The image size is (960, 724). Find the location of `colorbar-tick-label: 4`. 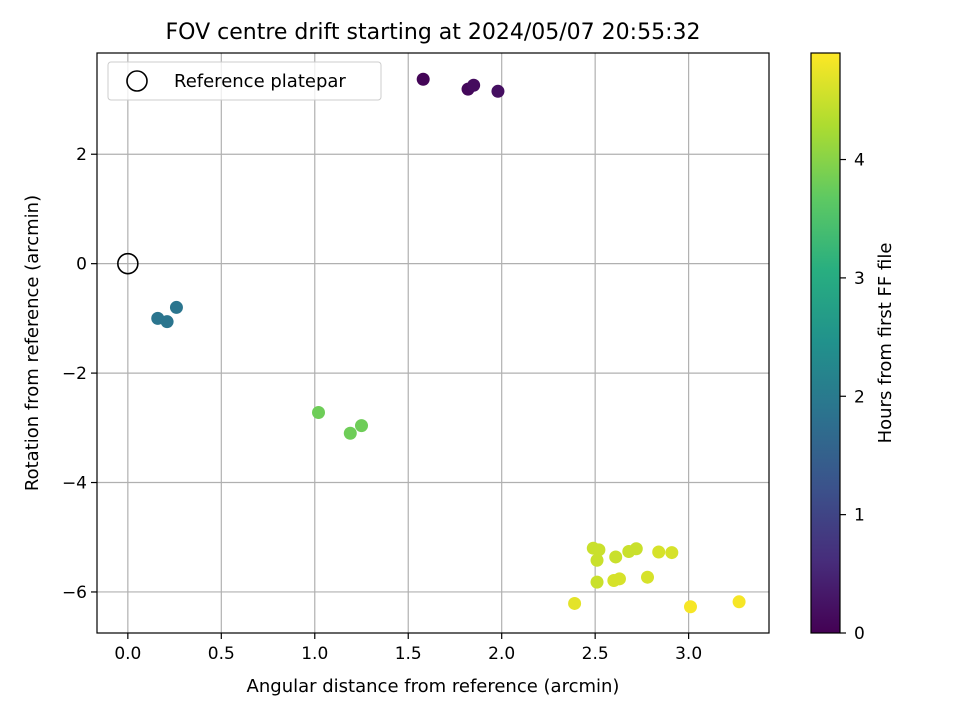

colorbar-tick-label: 4 is located at coordinates (859, 161).